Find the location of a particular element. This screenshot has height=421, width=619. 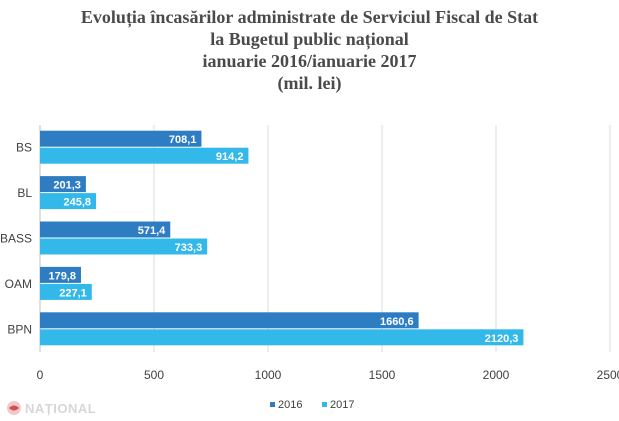

watermark-logo: NAȚIONAL is located at coordinates (51, 408).